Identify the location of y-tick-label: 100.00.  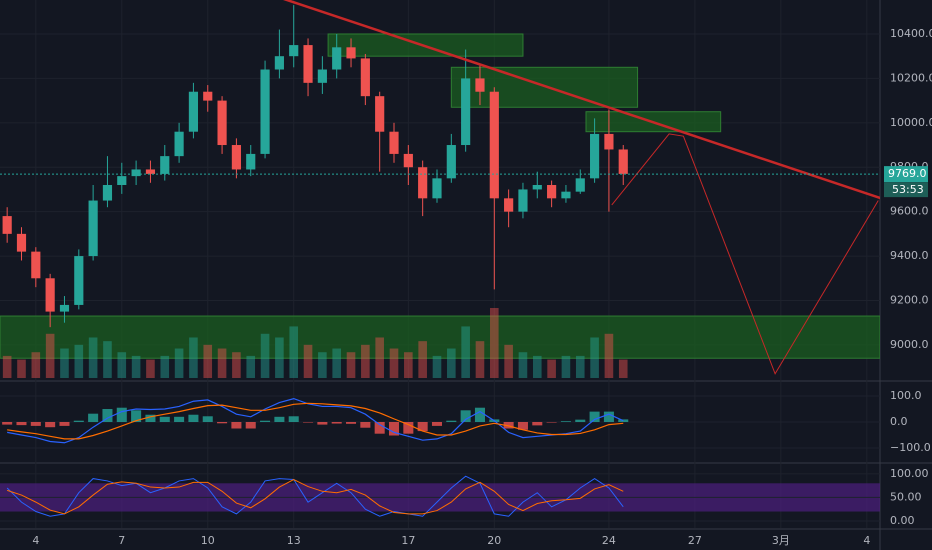
(909, 473).